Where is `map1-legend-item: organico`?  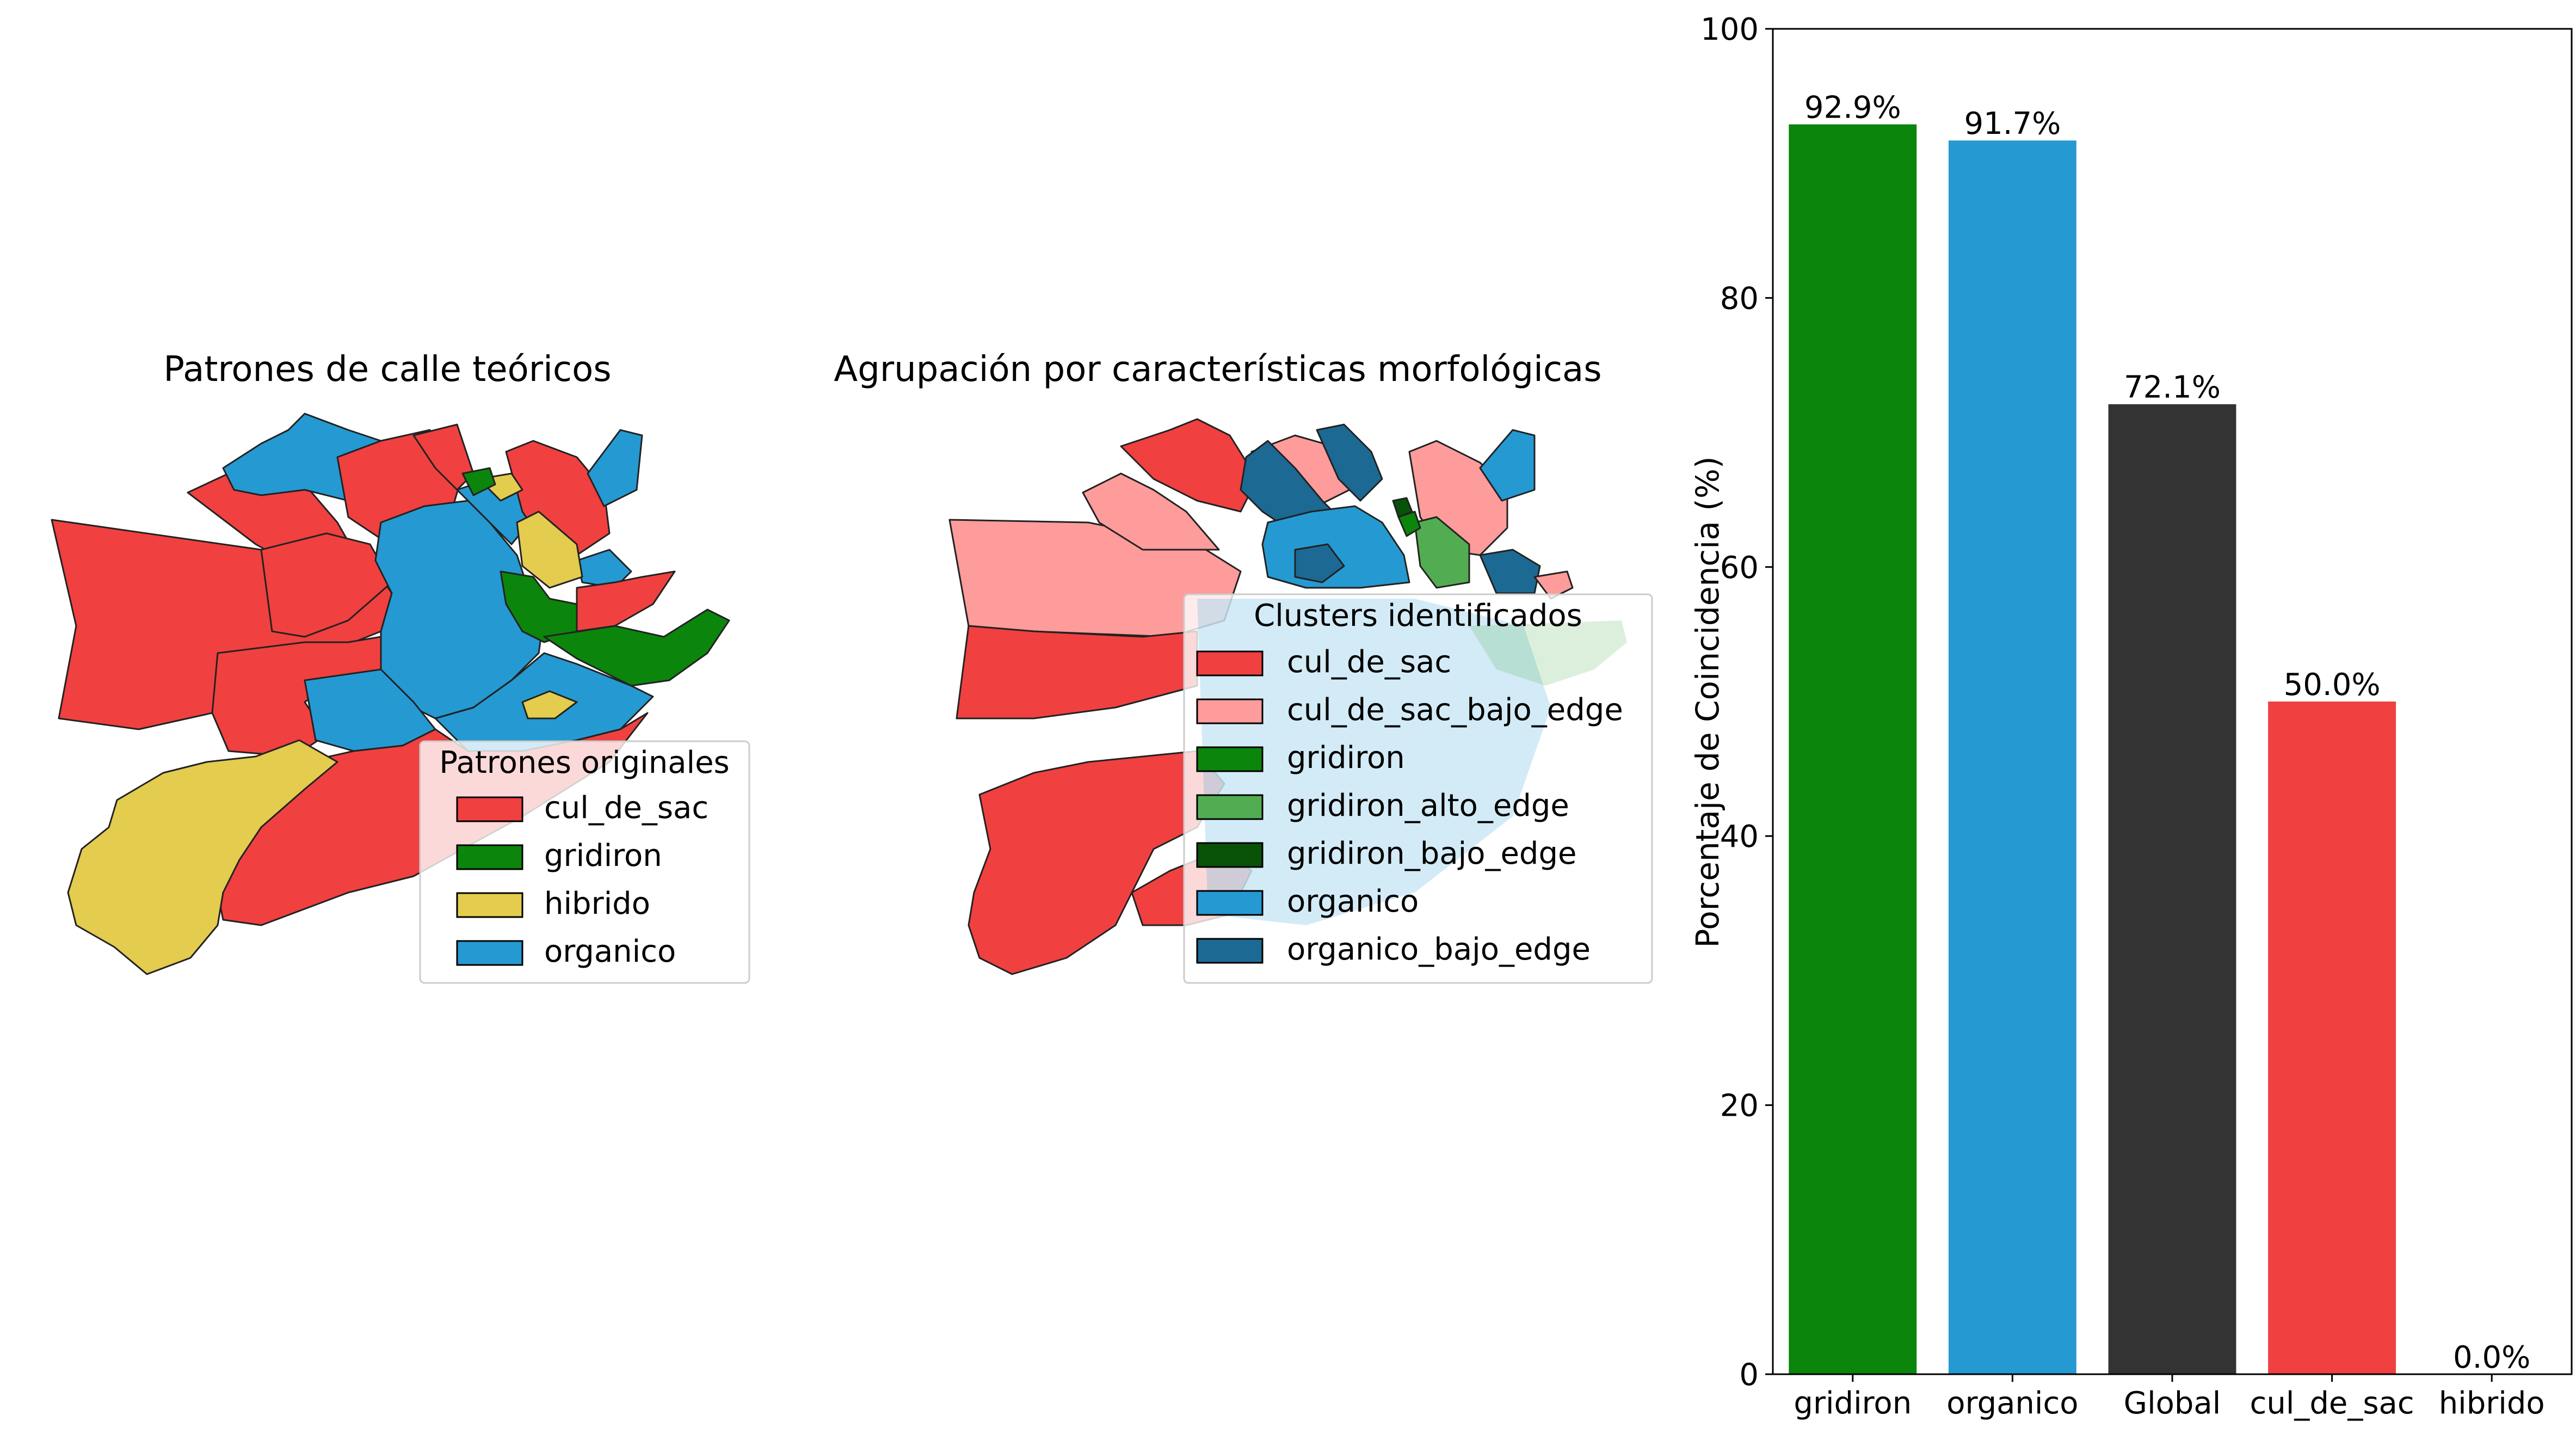
map1-legend-item: organico is located at coordinates (566, 951).